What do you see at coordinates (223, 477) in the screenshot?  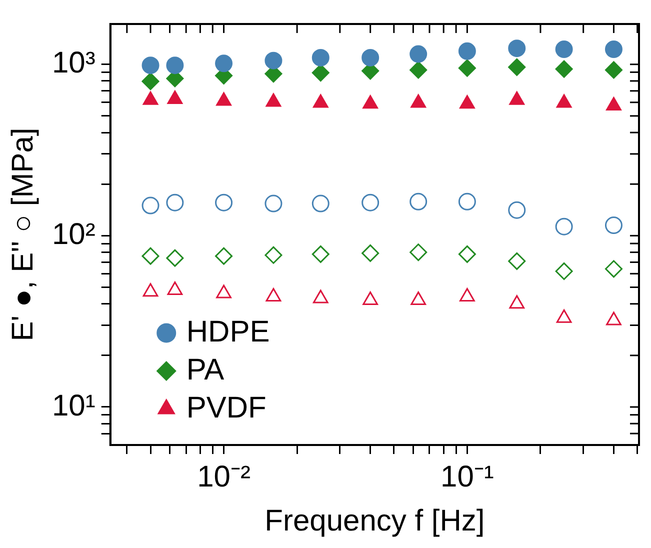 I see `x-tick-label: 10⁻²` at bounding box center [223, 477].